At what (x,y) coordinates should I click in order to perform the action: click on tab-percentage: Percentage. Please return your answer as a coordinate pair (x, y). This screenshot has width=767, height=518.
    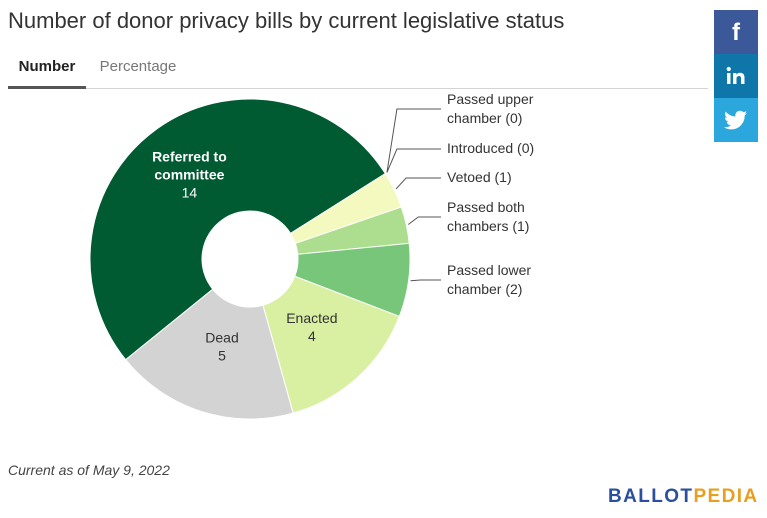
    Looking at the image, I should click on (138, 66).